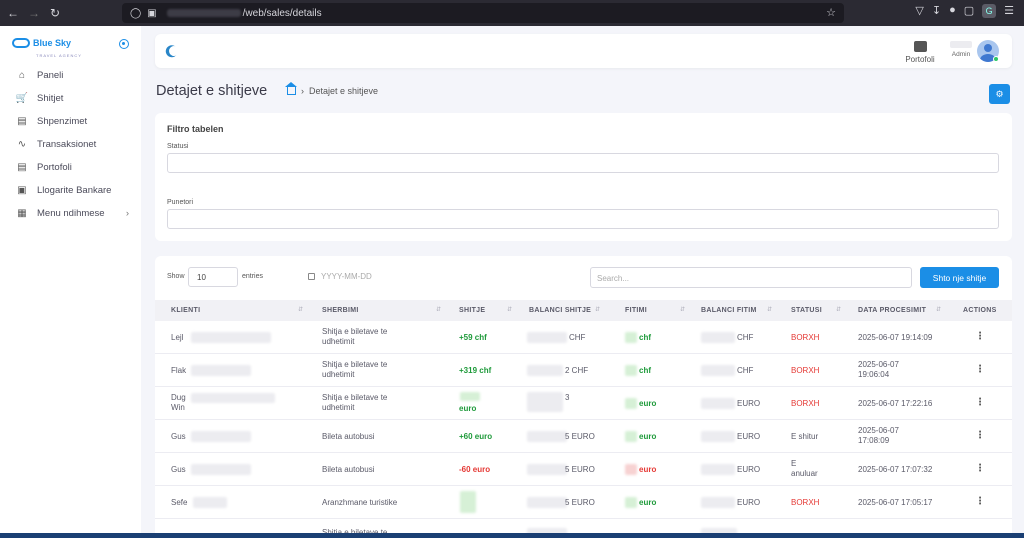 This screenshot has width=1024, height=538. Describe the element at coordinates (580, 502) in the screenshot. I see `cell-sale-balance: 5 EURO` at that location.